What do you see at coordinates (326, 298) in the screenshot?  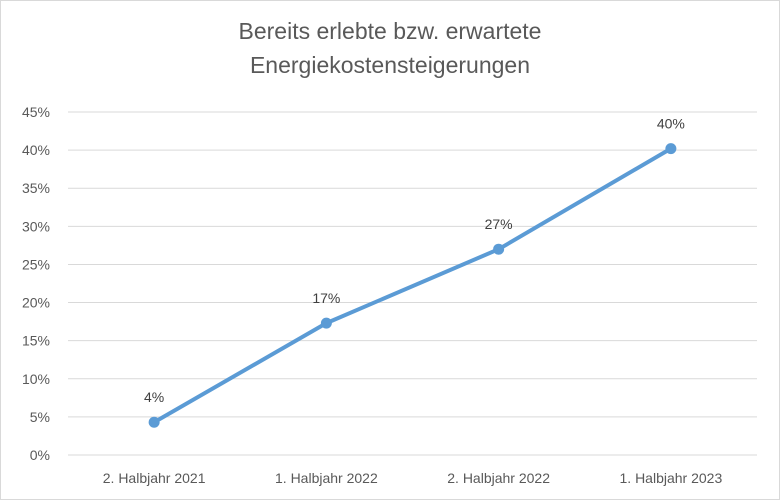 I see `data-label: 17%` at bounding box center [326, 298].